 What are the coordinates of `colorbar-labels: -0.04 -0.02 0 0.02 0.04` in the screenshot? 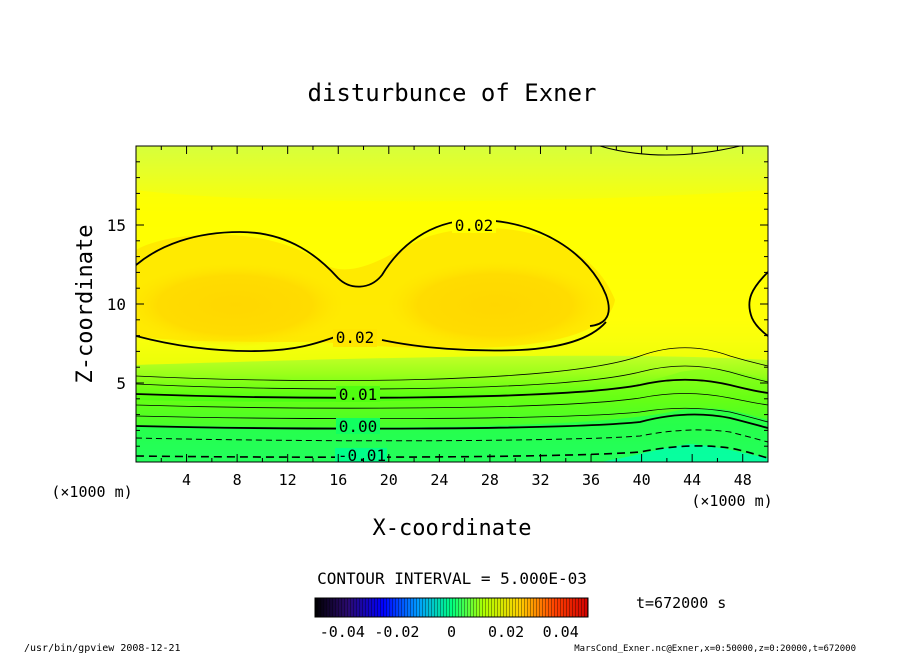 It's located at (449, 632).